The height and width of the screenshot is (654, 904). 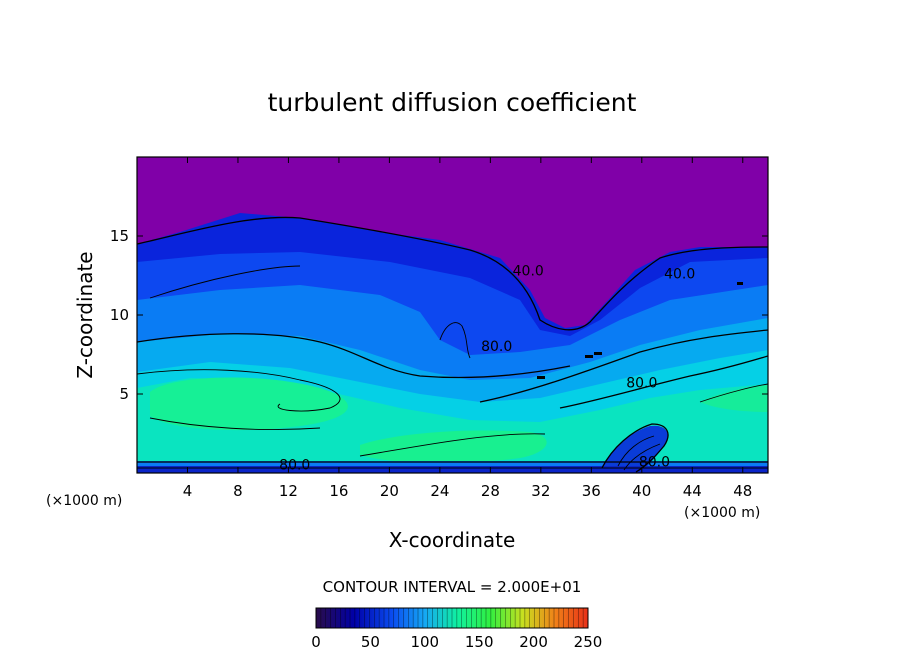 What do you see at coordinates (490, 491) in the screenshot?
I see `x-tick-label: 28` at bounding box center [490, 491].